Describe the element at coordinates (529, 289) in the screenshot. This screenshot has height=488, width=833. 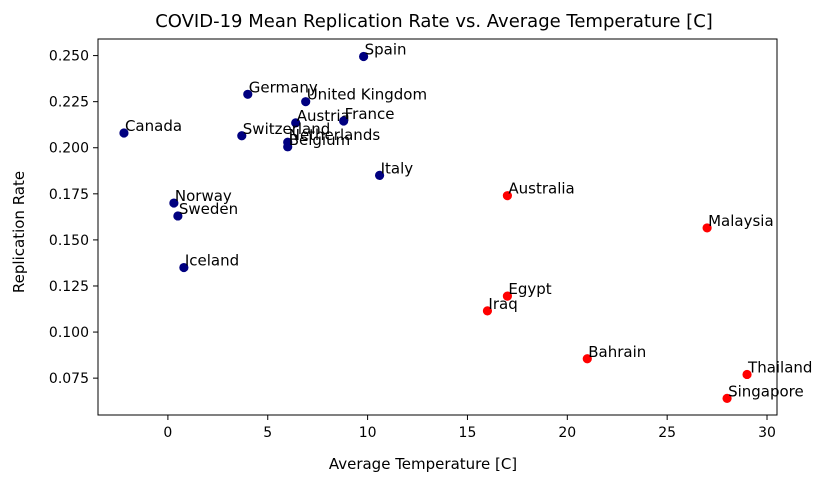
I see `point-label-egypt: Egypt` at that location.